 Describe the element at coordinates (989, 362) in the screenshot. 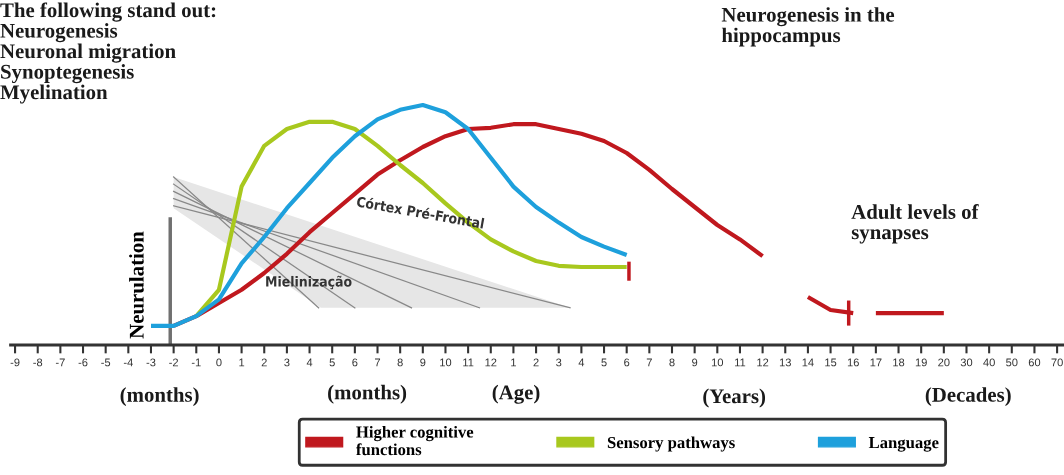

I see `x-tick-label: 40` at that location.